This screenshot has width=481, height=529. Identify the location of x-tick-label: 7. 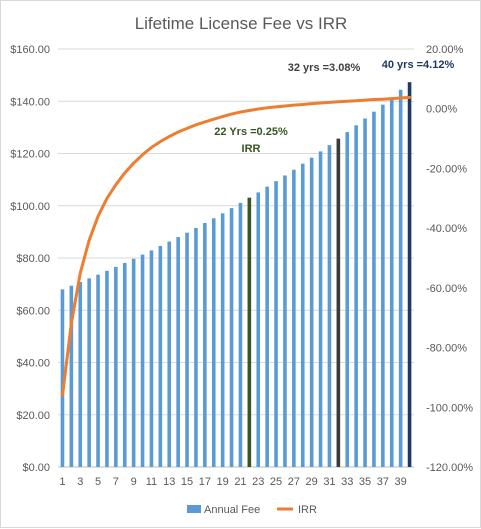
(116, 482).